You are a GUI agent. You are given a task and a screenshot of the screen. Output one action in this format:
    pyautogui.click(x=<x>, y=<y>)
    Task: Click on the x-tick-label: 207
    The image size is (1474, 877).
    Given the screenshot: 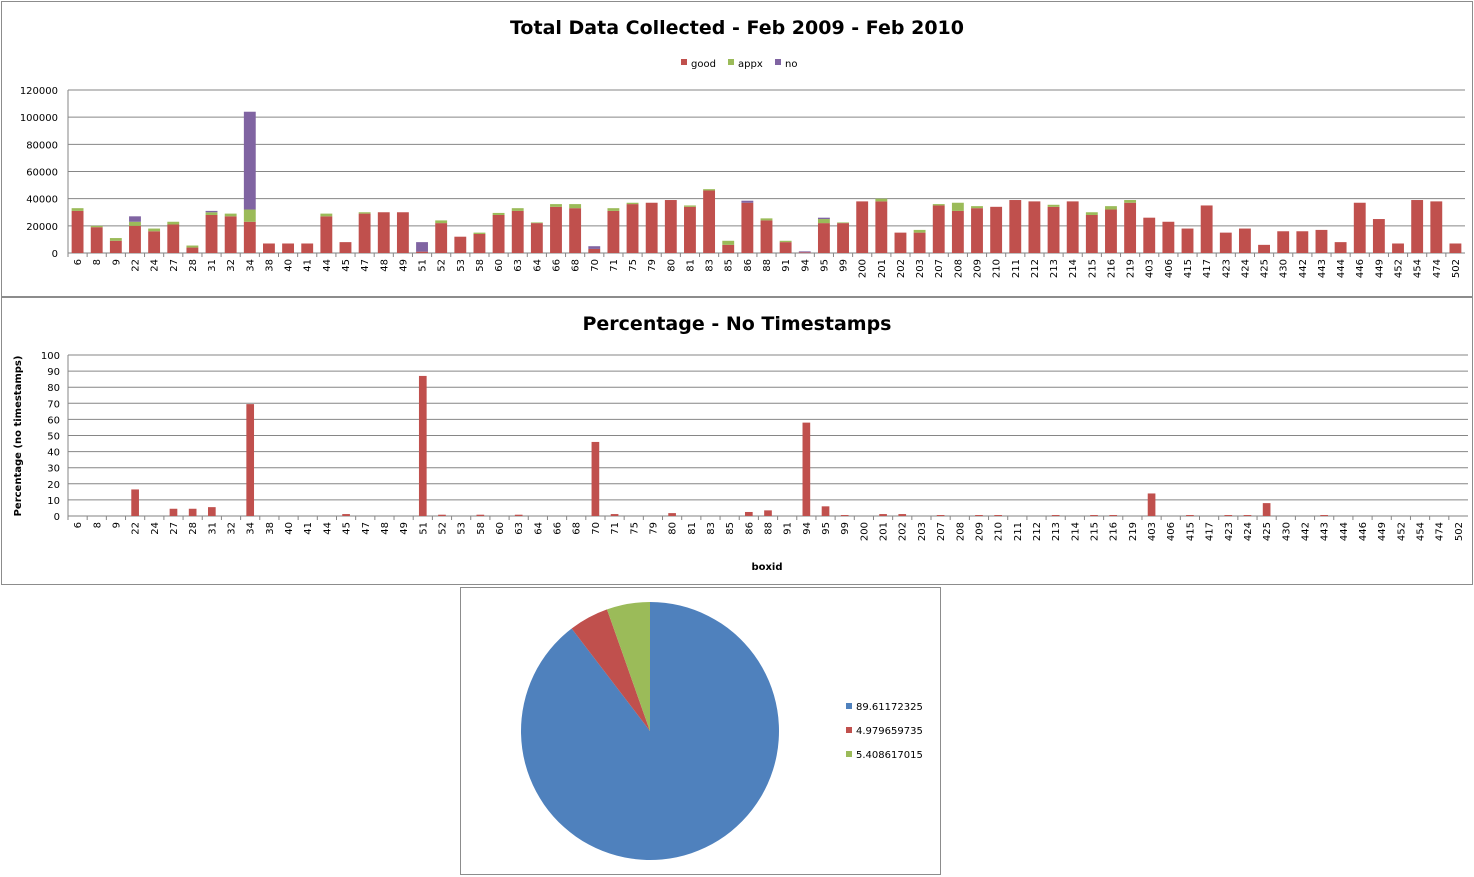 What is the action you would take?
    pyautogui.click(x=941, y=531)
    